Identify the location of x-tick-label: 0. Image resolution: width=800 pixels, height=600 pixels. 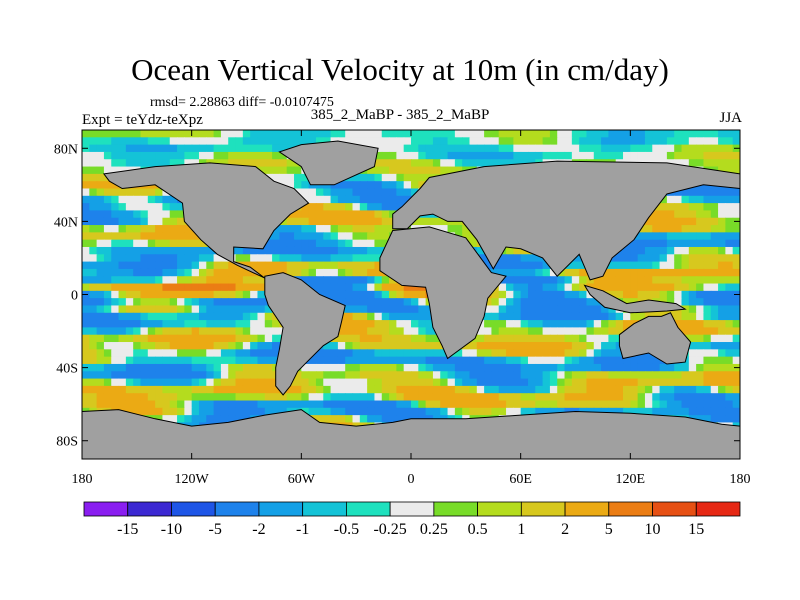
(411, 479).